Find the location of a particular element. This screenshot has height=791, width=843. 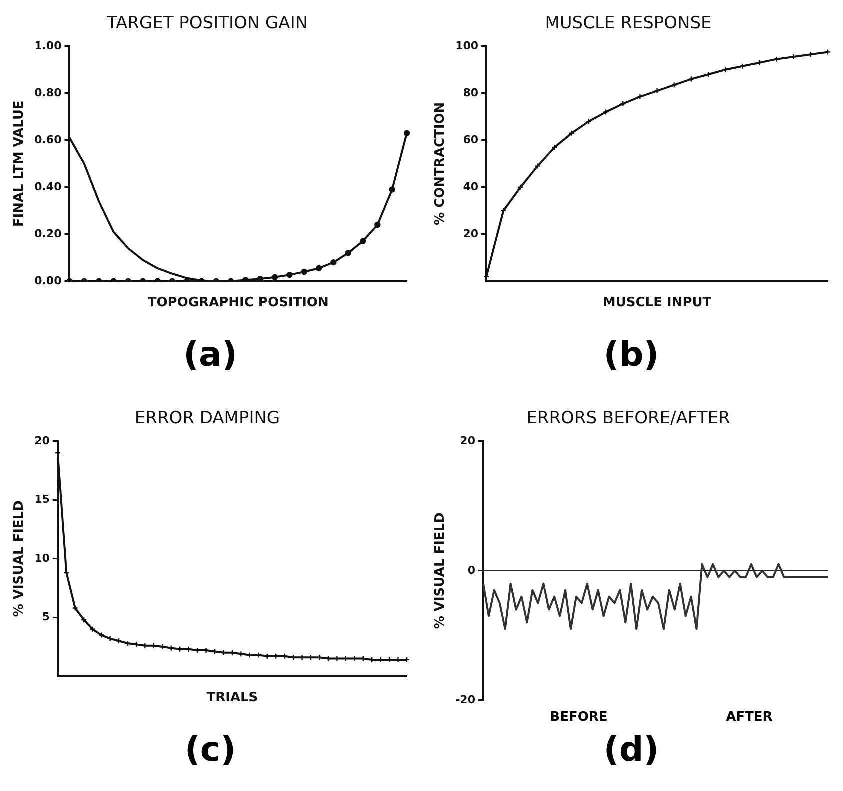

text: (b) is located at coordinates (631, 355).